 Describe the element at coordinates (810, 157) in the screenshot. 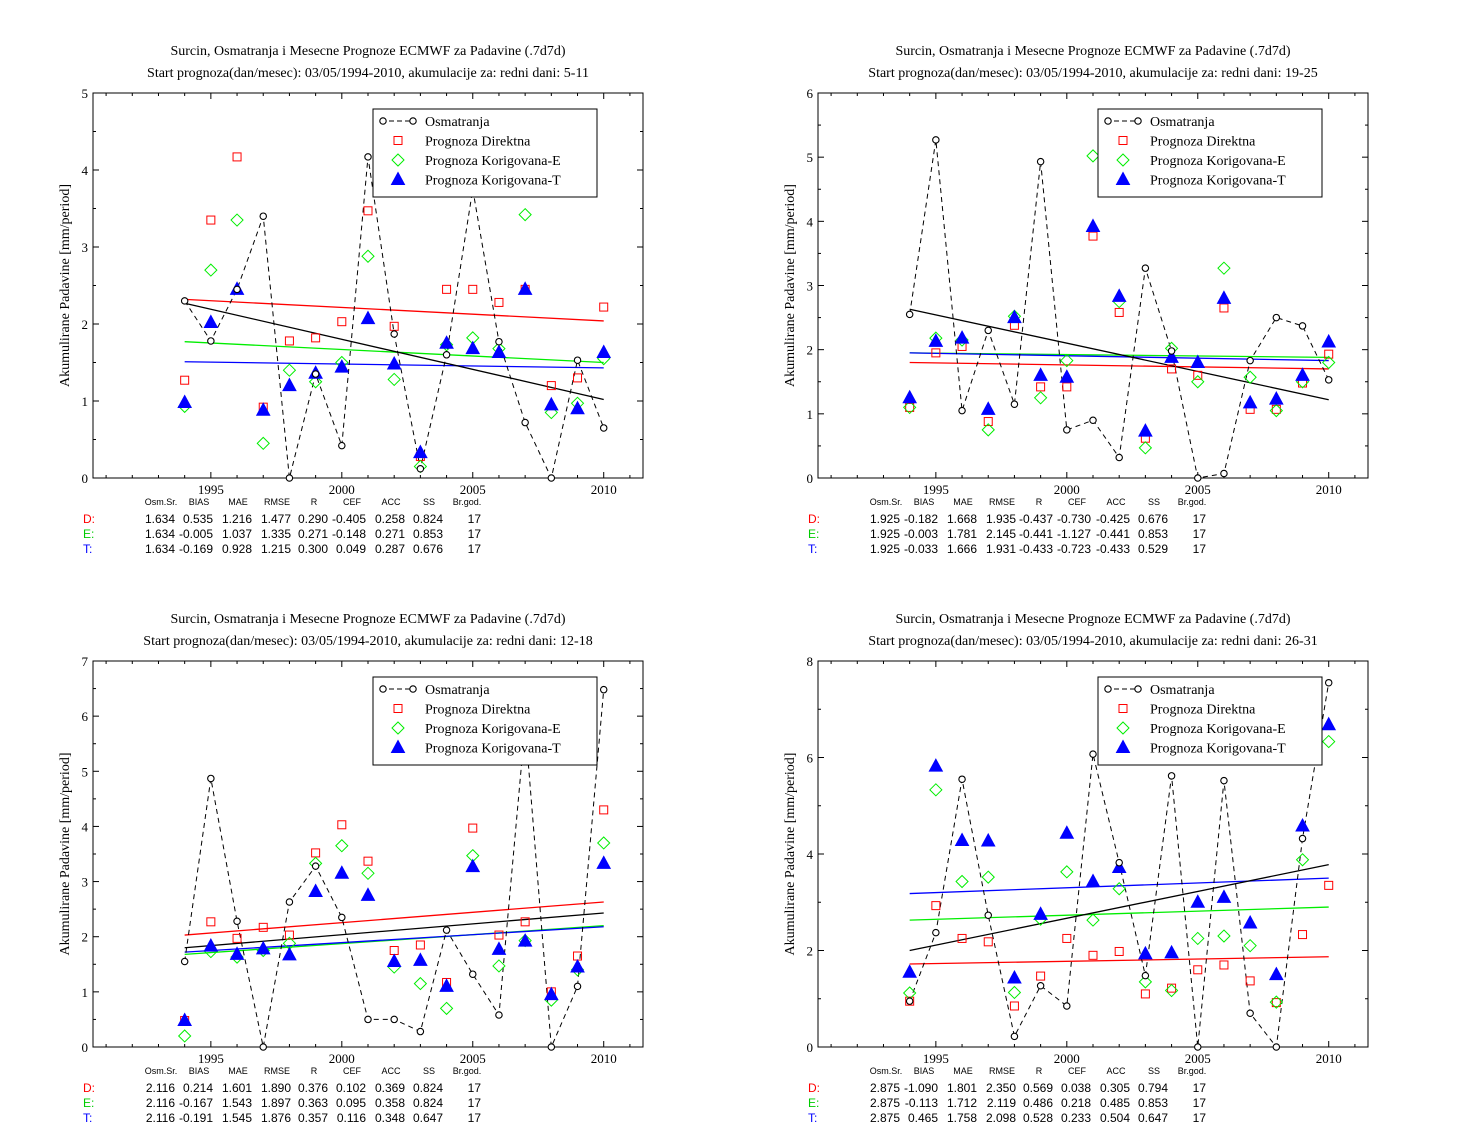

I see `y-tick-label: 5` at that location.